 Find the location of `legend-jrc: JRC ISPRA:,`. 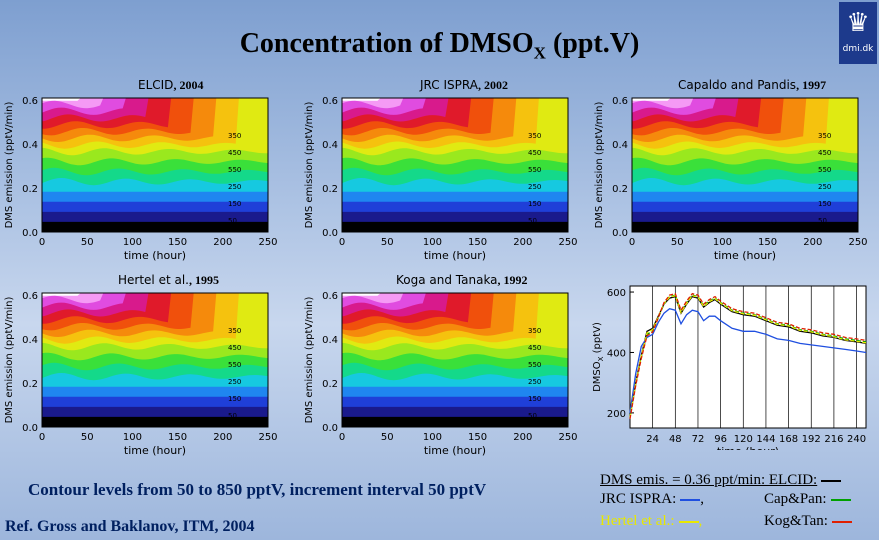

legend-jrc: JRC ISPRA:, is located at coordinates (652, 499).